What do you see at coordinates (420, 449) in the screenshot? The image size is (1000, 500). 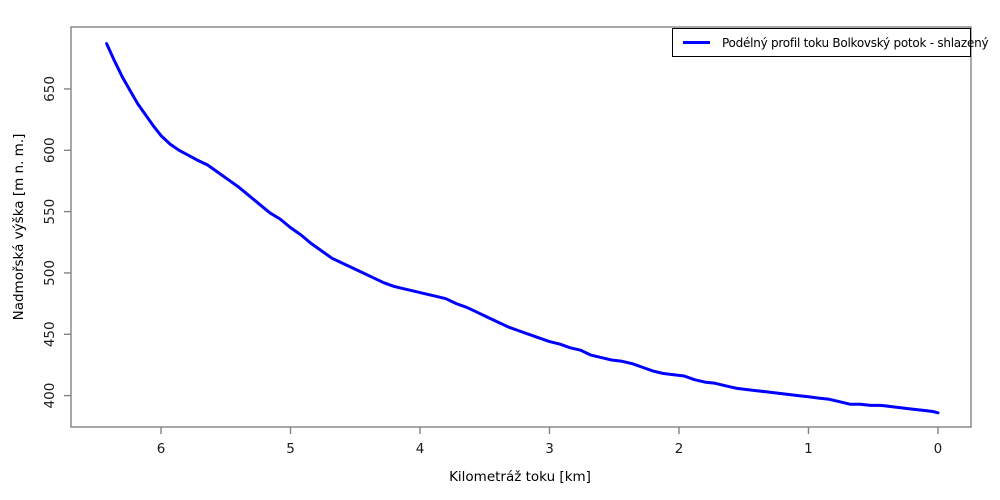 I see `x-tick-label: 4` at bounding box center [420, 449].